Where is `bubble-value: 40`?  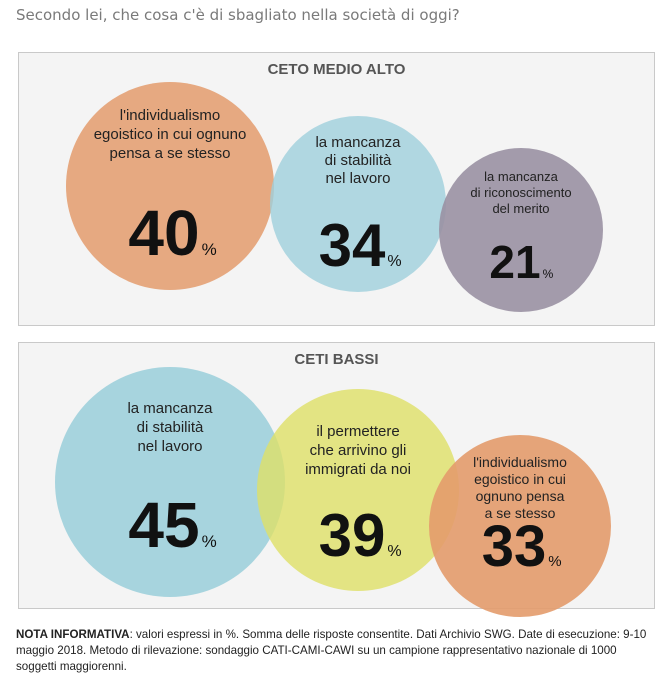
bubble-value: 40 is located at coordinates (163, 233).